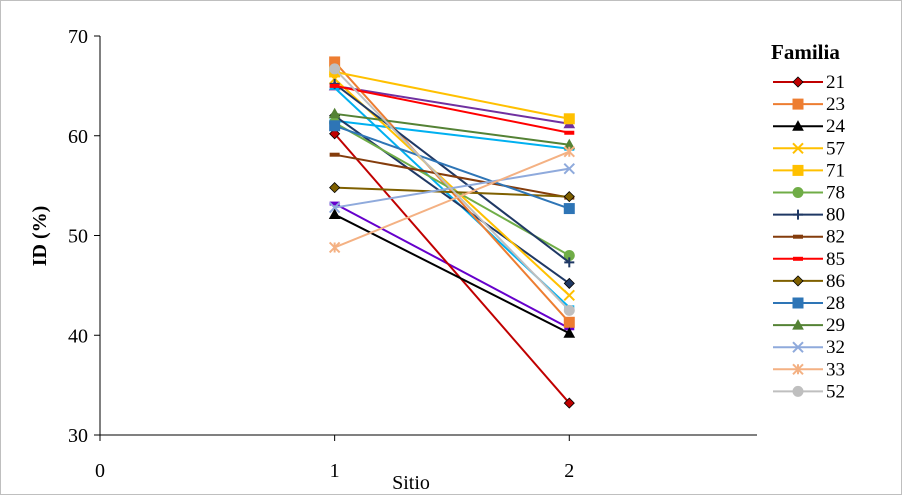 The image size is (902, 500). I want to click on legend-label: 29, so click(835, 325).